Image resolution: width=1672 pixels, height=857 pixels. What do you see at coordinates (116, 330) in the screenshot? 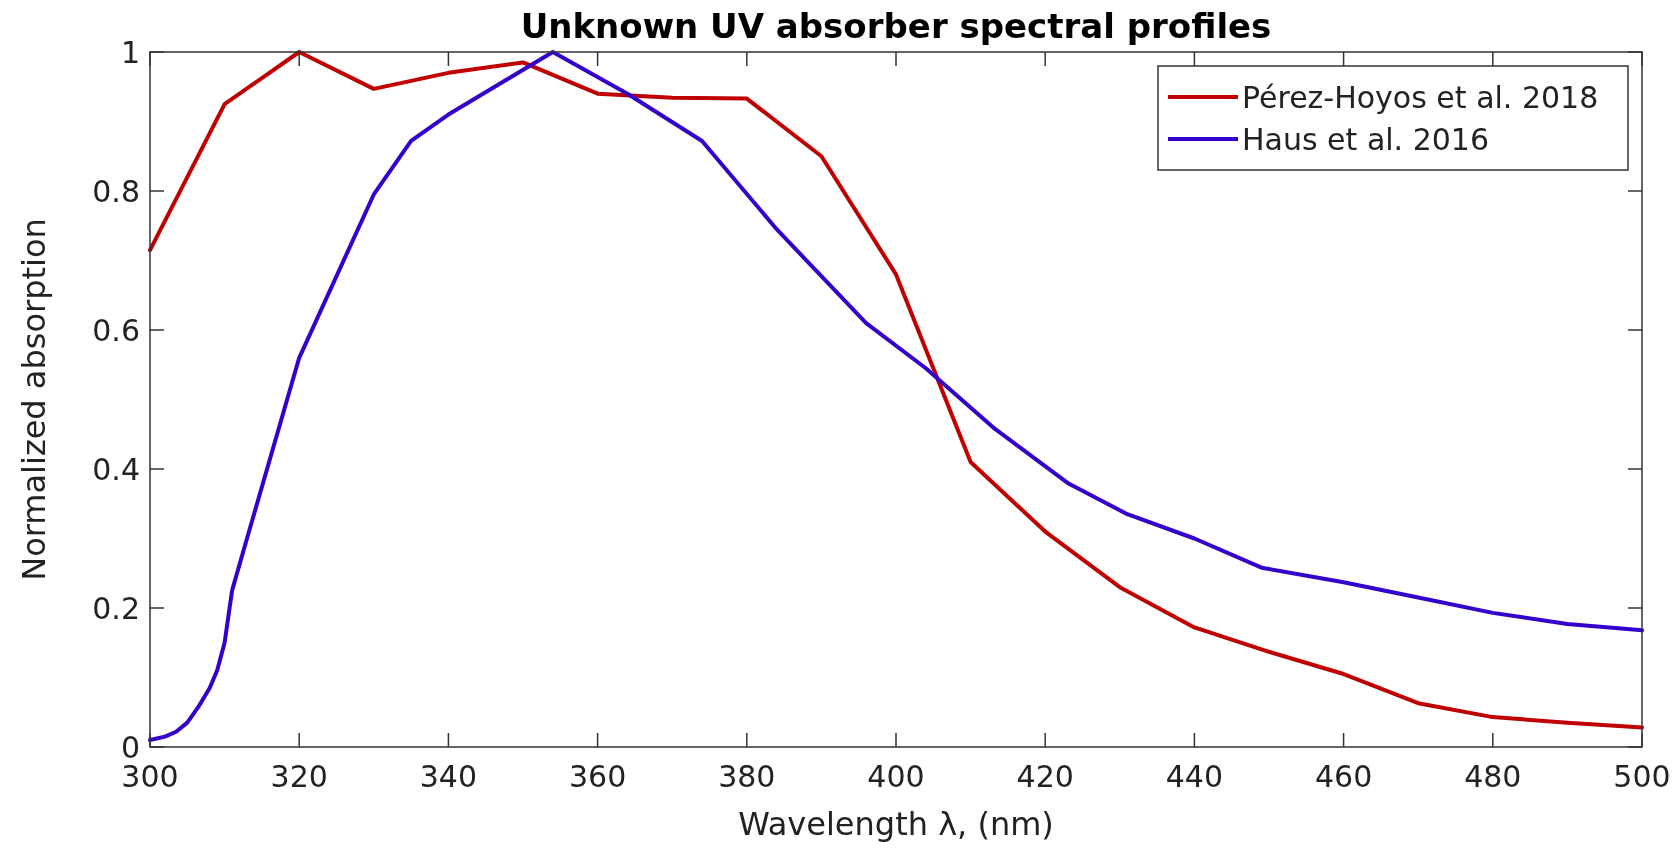
I see `y-tick-label: 0.6` at bounding box center [116, 330].